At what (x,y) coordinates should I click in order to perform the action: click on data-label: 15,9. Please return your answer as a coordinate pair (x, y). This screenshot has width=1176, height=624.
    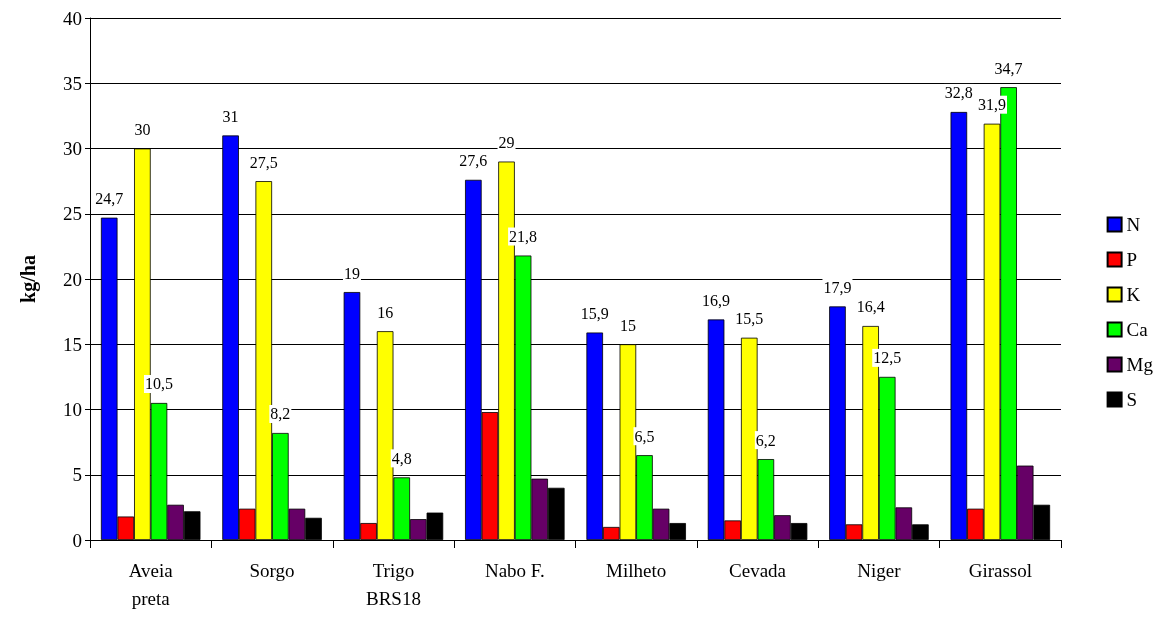
    Looking at the image, I should click on (594, 314).